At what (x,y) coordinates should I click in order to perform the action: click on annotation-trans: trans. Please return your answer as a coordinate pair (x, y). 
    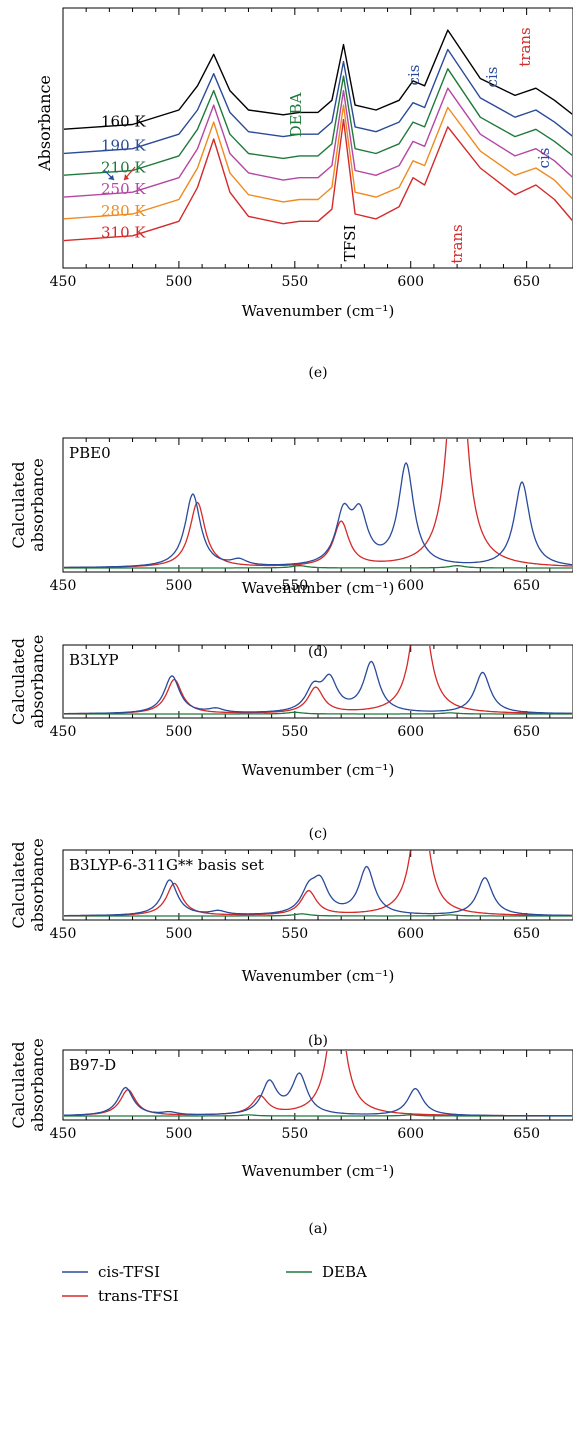
    Looking at the image, I should click on (525, 47).